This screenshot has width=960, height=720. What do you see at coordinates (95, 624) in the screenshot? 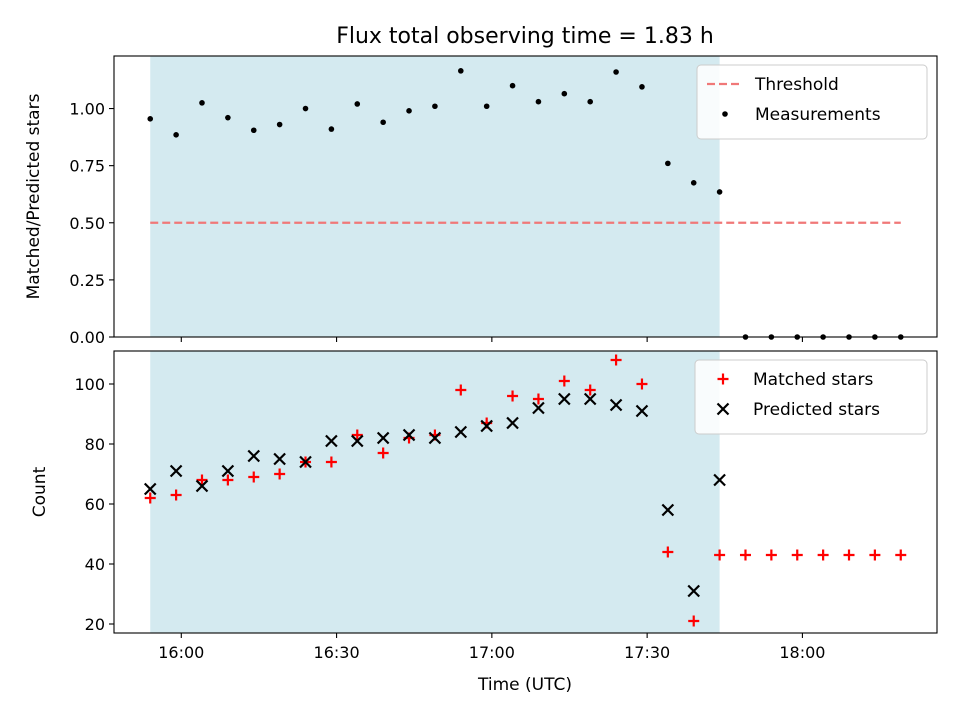
I see `y-tick-label: 20` at bounding box center [95, 624].